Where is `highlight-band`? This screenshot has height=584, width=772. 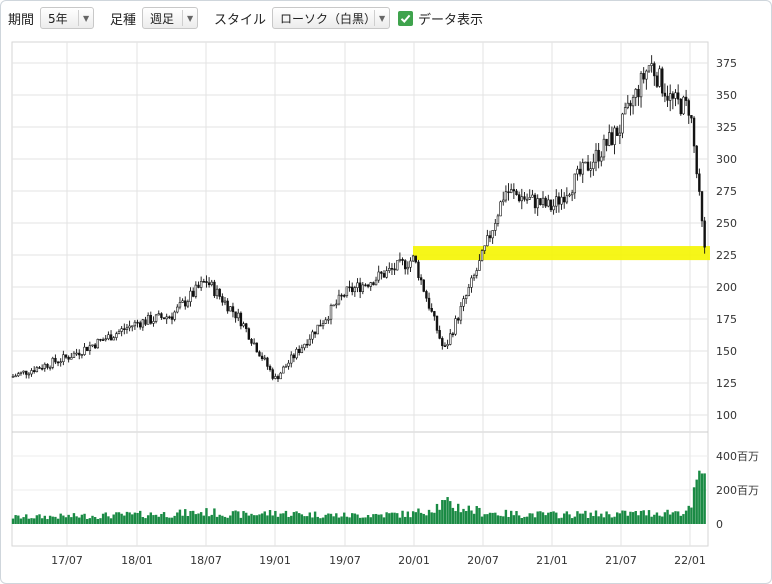
highlight-band is located at coordinates (561, 253).